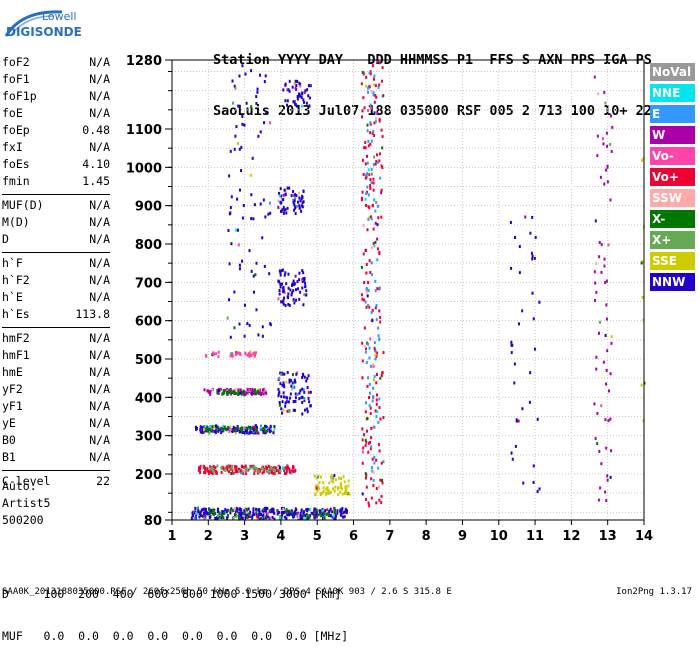 The width and height of the screenshot is (700, 657). Describe the element at coordinates (171, 536) in the screenshot. I see `x-tick-label: 1` at that location.